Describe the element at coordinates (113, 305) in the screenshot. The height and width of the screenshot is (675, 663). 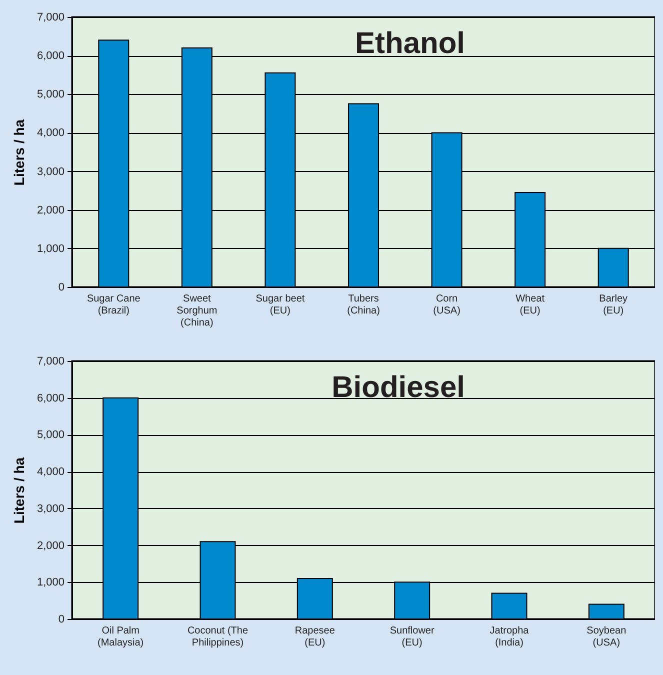
I see `x-tick-label: Sugar Cane (Brazil)` at that location.